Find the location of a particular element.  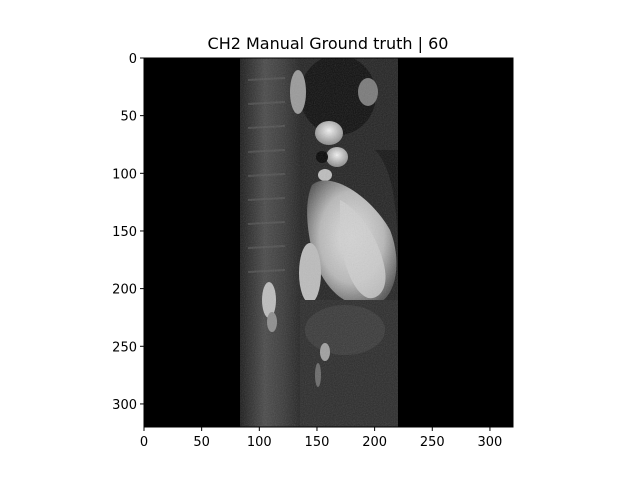

x-tick-label: 0 is located at coordinates (144, 442).